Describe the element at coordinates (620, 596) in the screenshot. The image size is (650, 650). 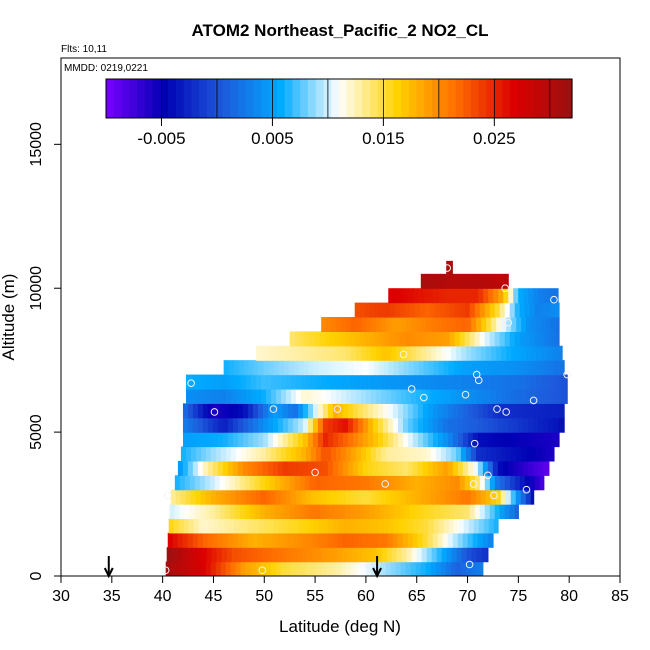
I see `x-tick-label: 85` at that location.